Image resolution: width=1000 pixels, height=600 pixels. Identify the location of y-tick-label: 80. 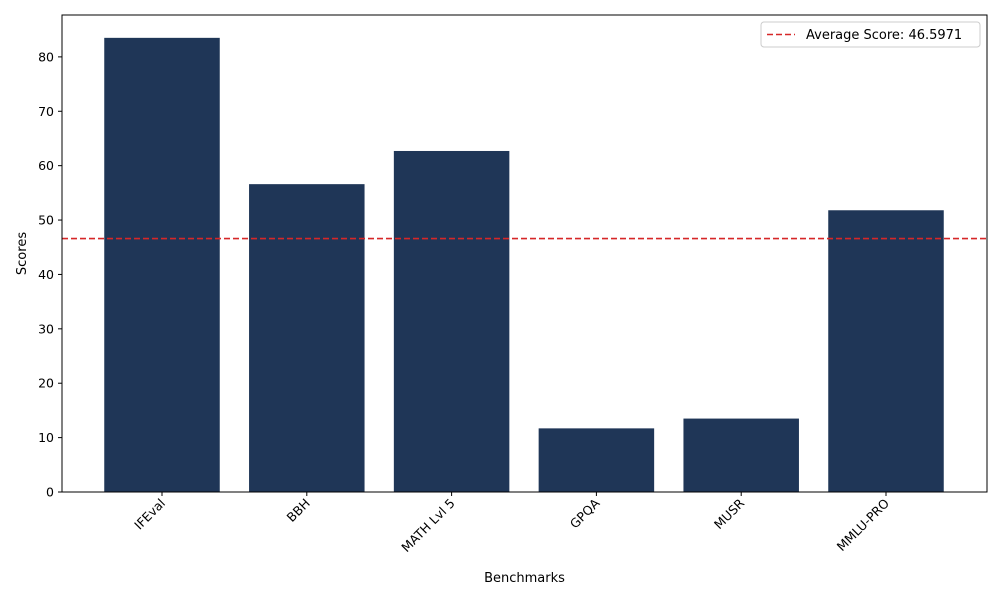
(46, 56).